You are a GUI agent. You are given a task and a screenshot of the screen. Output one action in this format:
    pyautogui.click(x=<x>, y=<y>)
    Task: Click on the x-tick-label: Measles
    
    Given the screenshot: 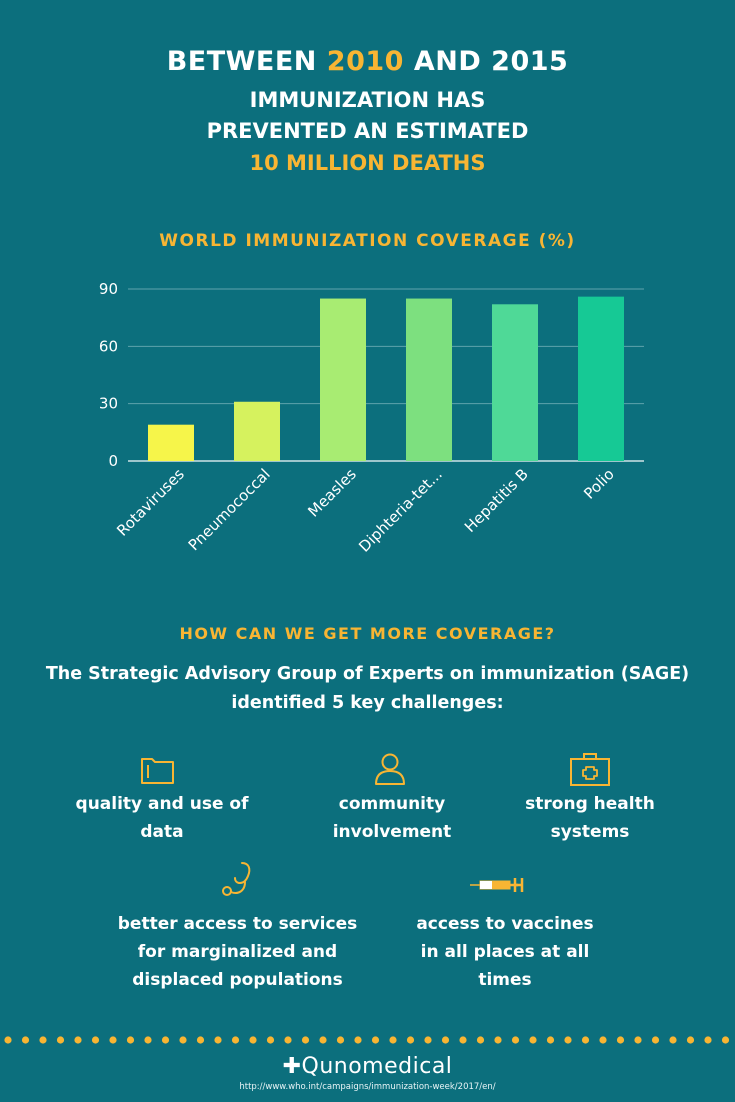 What is the action you would take?
    pyautogui.click(x=332, y=493)
    